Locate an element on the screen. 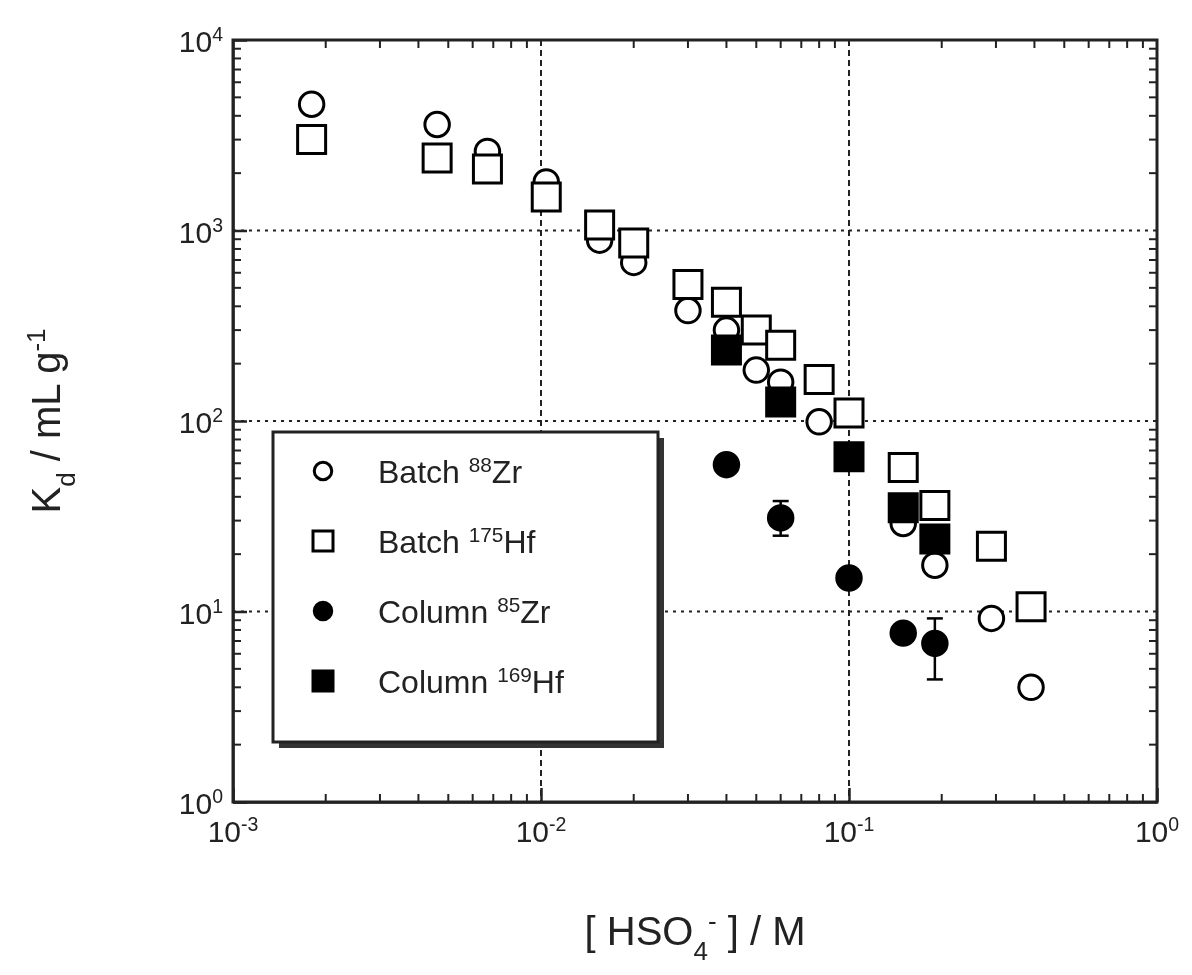 This screenshot has width=1192, height=975. y-tick-label: 10$^{4}$ is located at coordinates (201, 40).